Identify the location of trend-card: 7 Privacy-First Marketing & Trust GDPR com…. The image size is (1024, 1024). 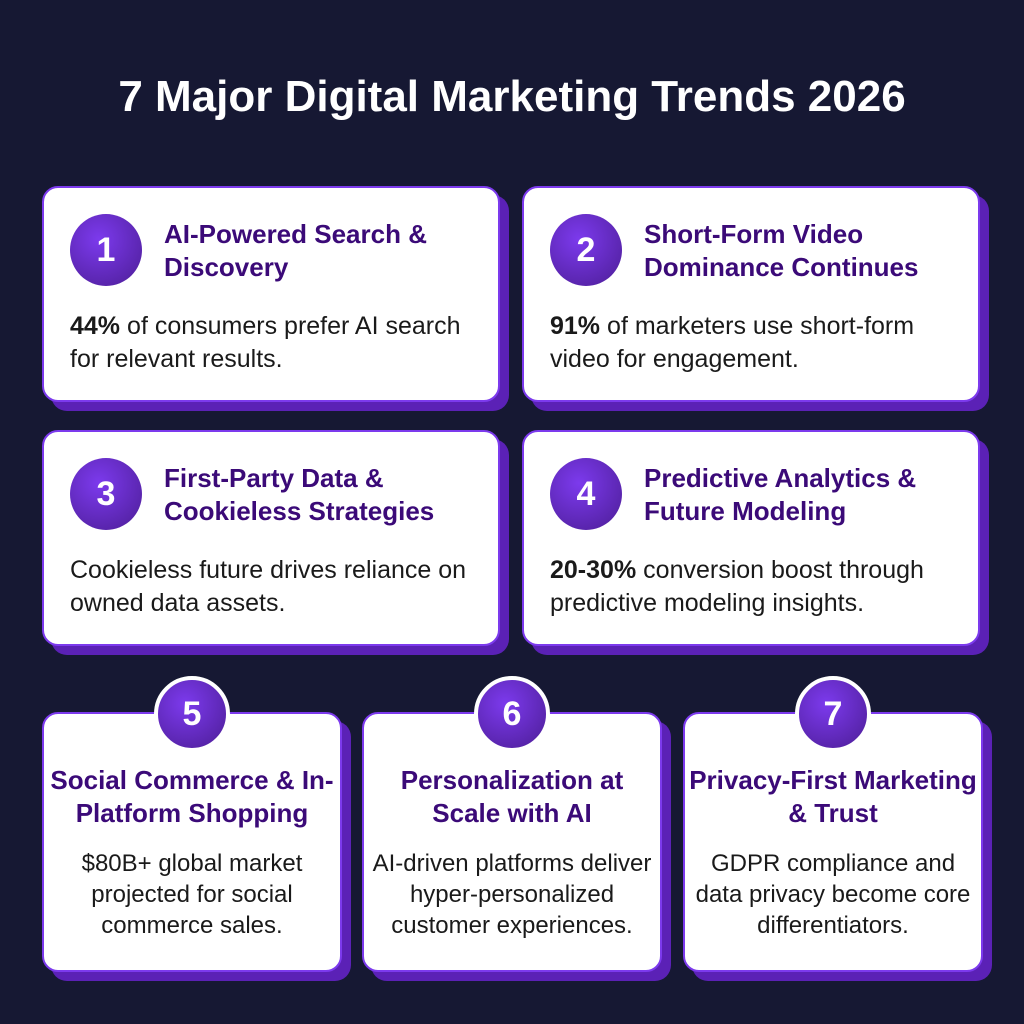
(833, 824).